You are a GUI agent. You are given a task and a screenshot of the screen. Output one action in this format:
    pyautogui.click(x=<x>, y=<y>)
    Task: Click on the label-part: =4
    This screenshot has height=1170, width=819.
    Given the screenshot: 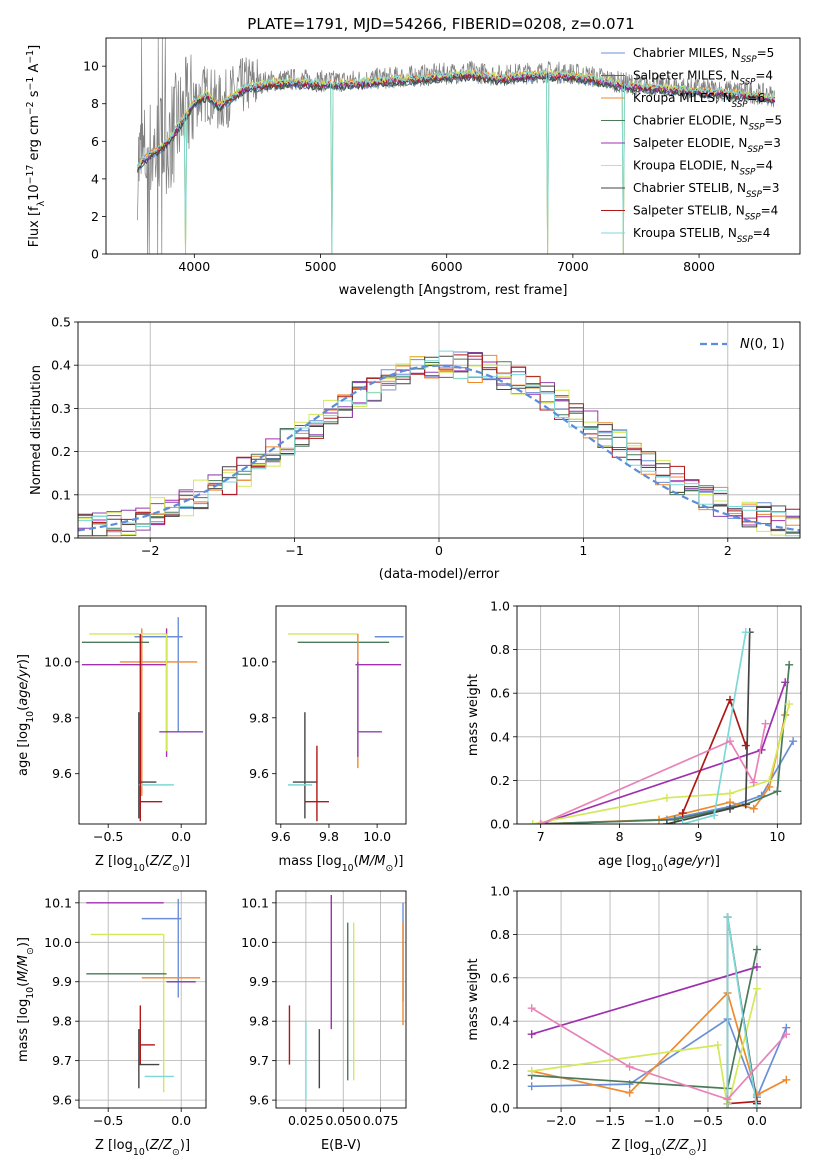 What is the action you would take?
    pyautogui.click(x=764, y=76)
    